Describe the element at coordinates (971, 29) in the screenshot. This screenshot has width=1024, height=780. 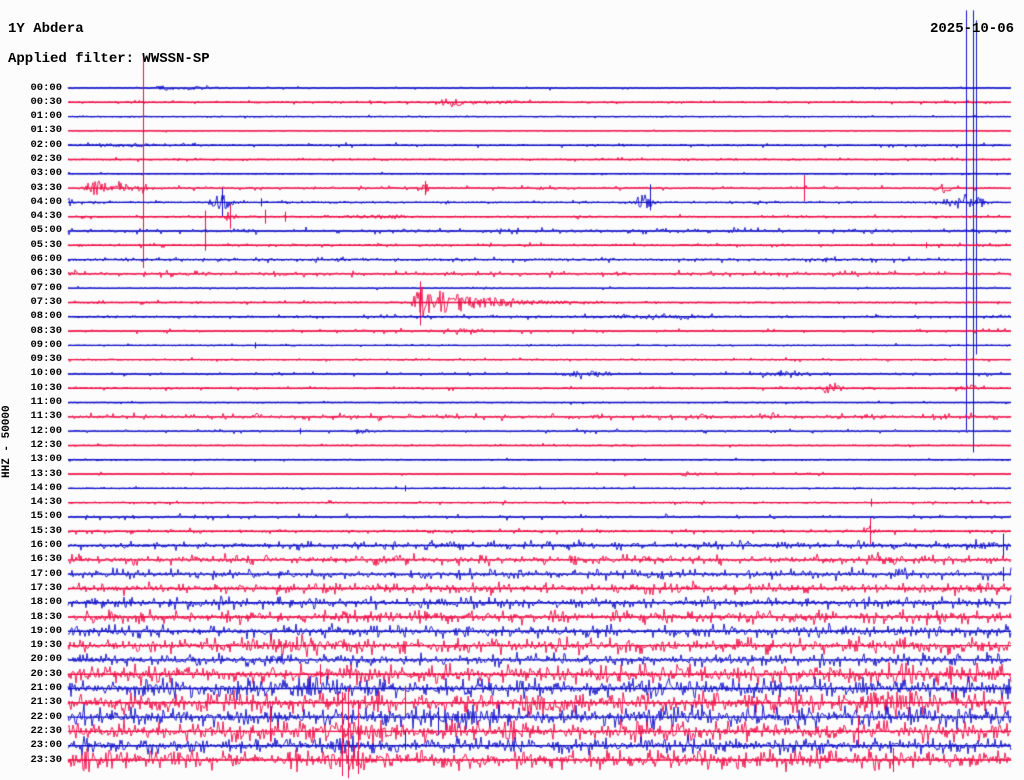
I see `date-label: 2025-10-06` at that location.